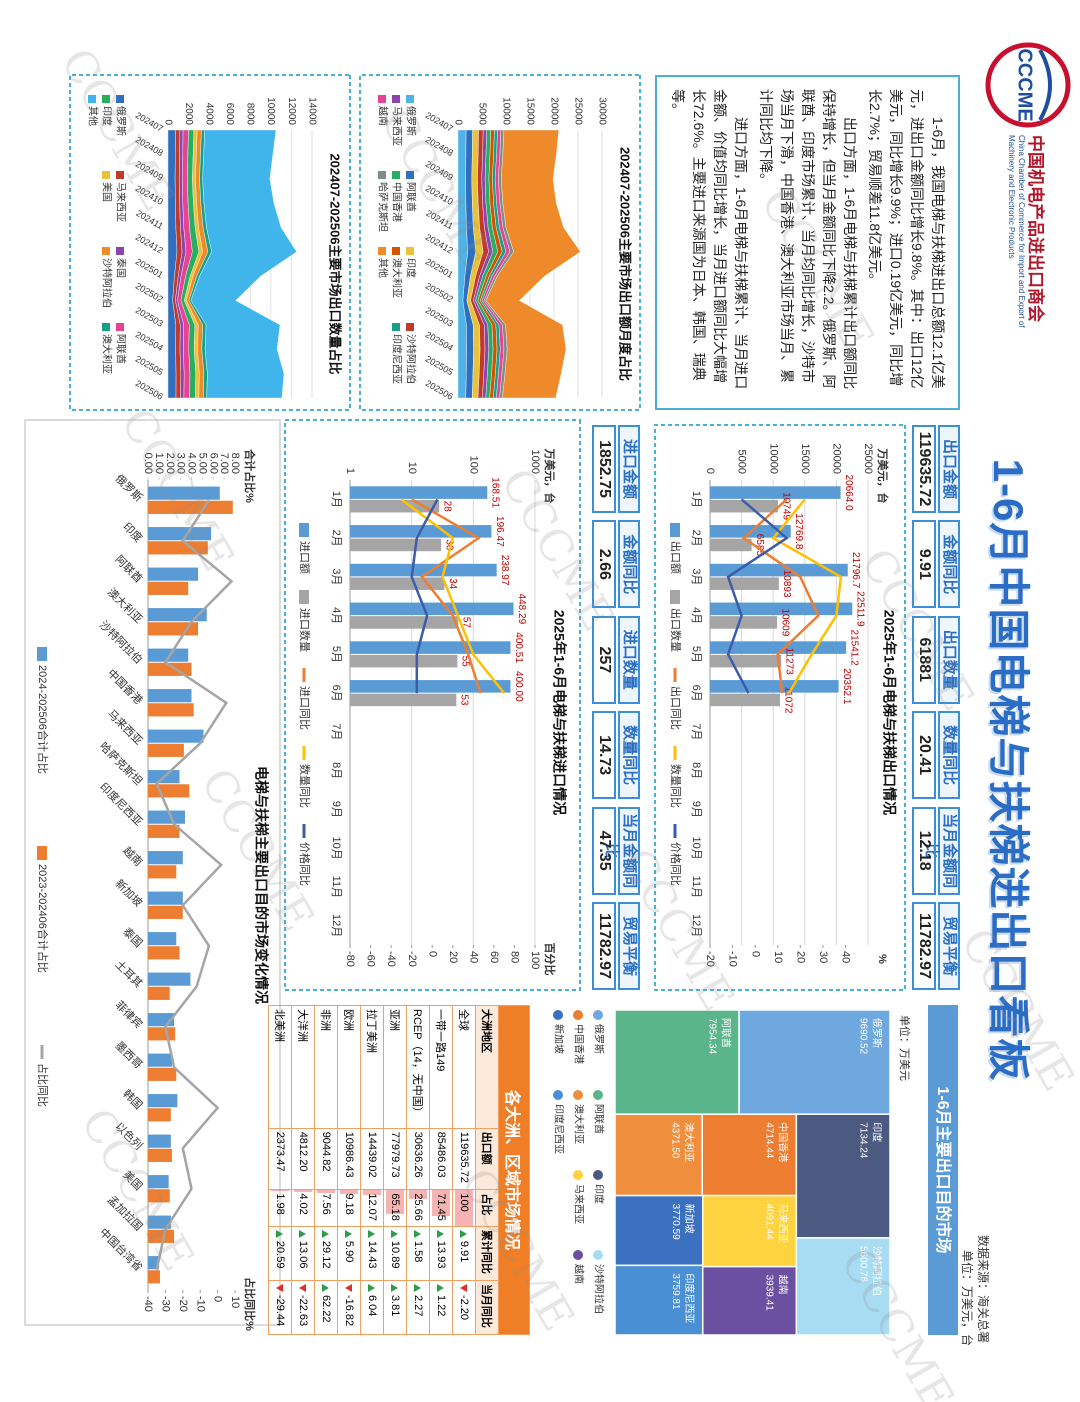 Image resolution: width=1080 pixels, height=1402 pixels. What do you see at coordinates (325, 1020) in the screenshot?
I see `cell-text: 非洲` at bounding box center [325, 1020].